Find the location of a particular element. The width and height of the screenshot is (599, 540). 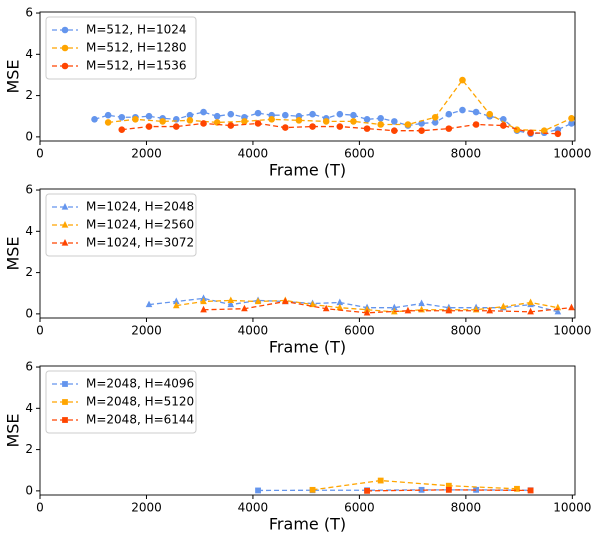

legend-label: M=1024, H=2560 is located at coordinates (140, 225).